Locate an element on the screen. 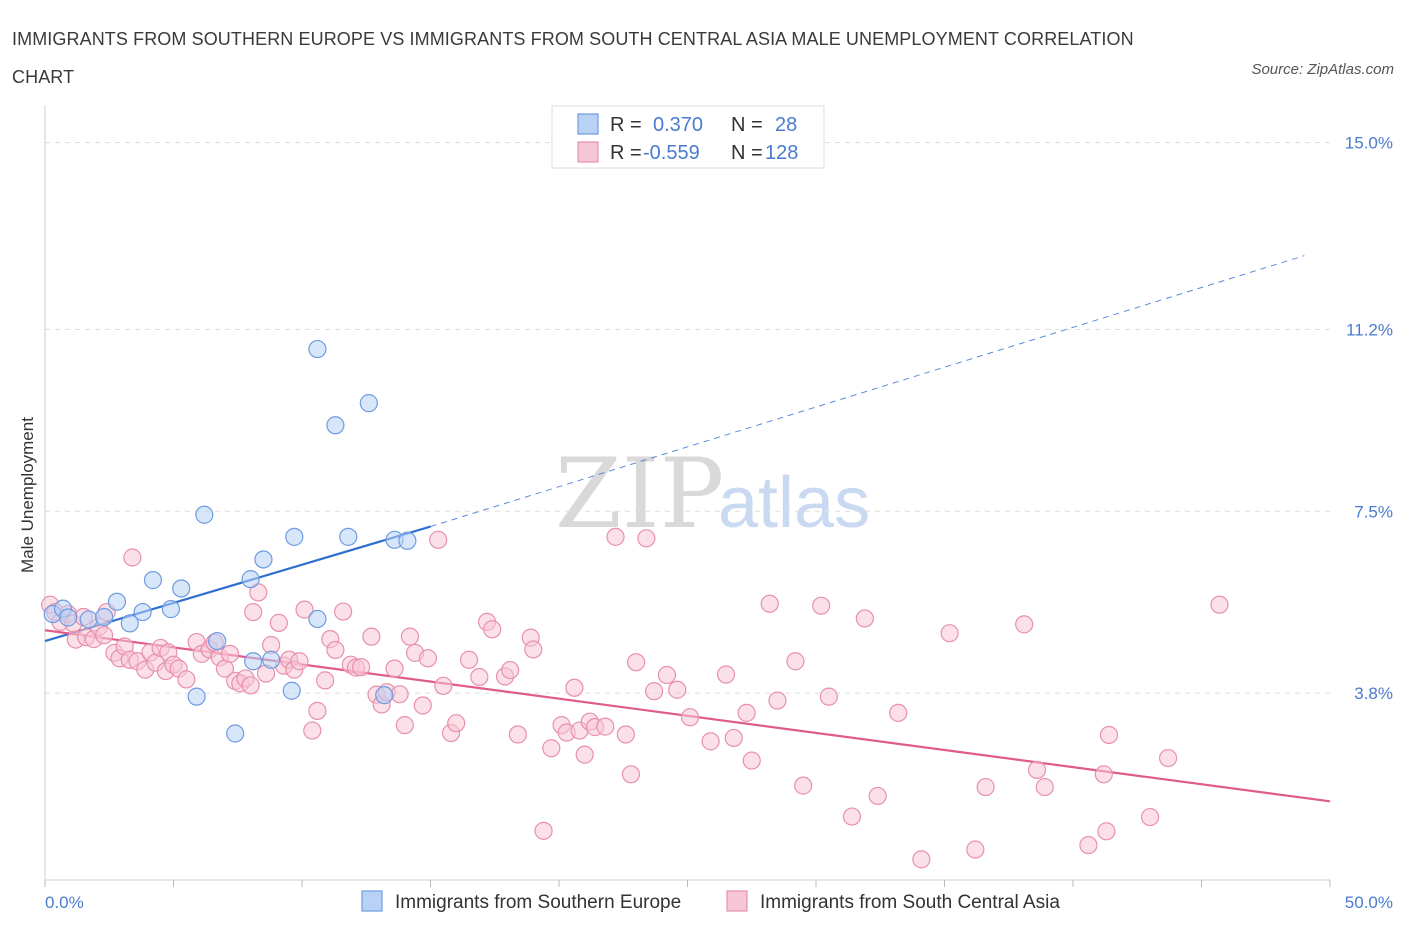  x-tick-label-0: 0.0% is located at coordinates (64, 902).